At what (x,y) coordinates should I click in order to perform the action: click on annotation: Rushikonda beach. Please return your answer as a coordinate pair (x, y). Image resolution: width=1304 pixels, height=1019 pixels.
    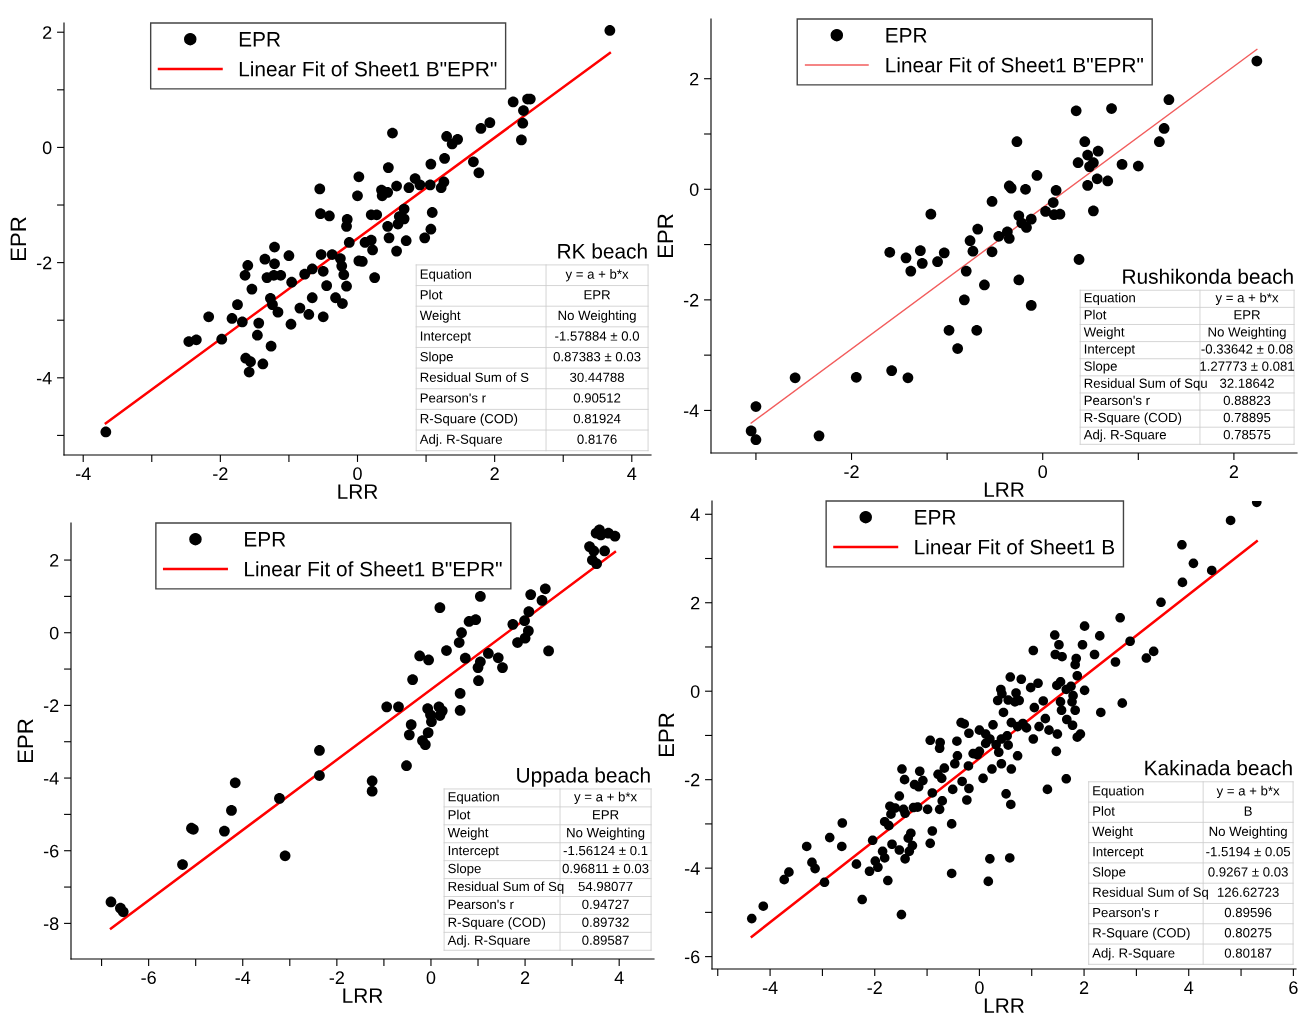
    Looking at the image, I should click on (1208, 276).